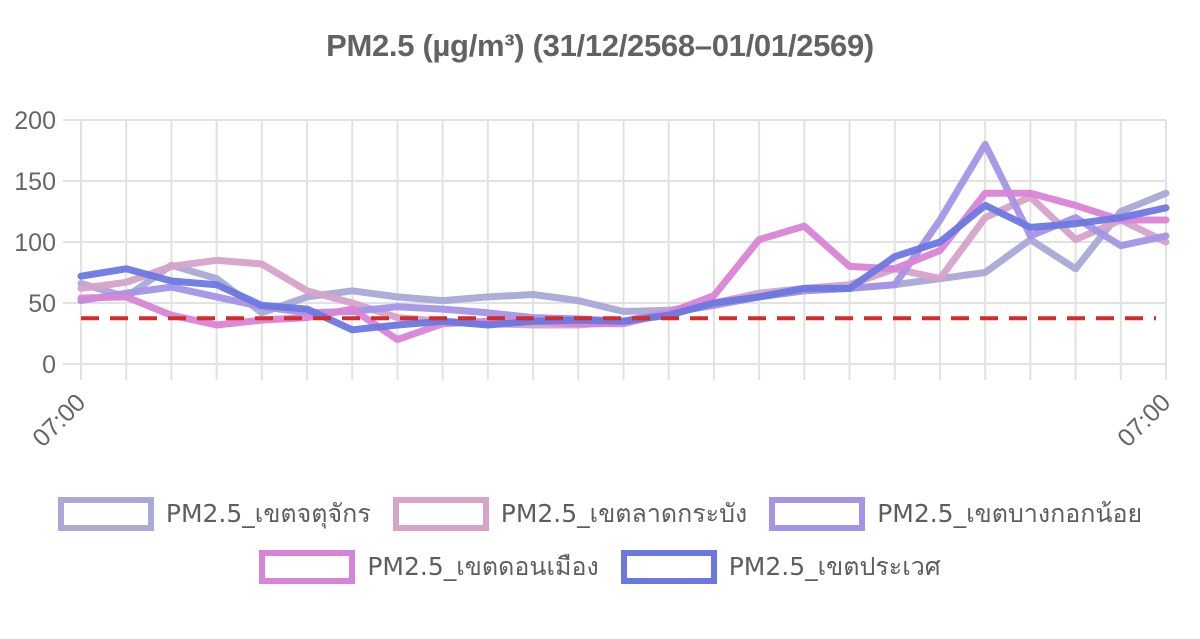 This screenshot has width=1200, height=639. What do you see at coordinates (35, 182) in the screenshot?
I see `y-tick-label: 150` at bounding box center [35, 182].